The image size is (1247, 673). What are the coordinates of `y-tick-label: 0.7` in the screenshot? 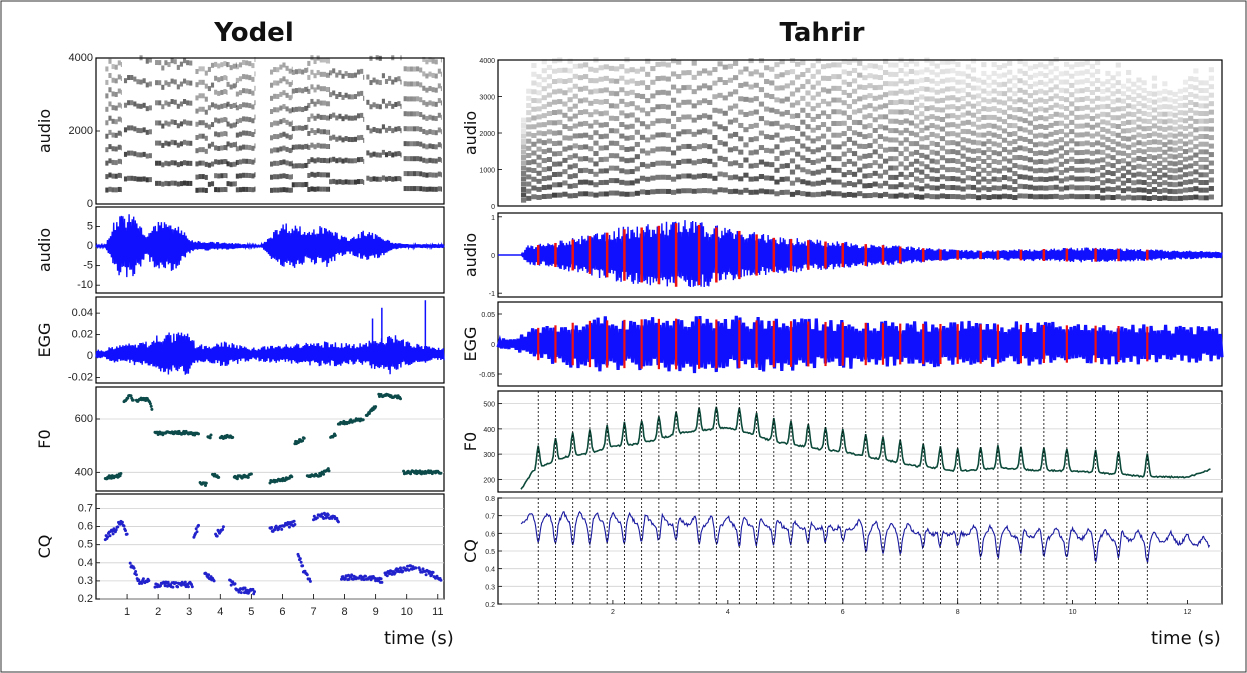 It's located at (85, 508).